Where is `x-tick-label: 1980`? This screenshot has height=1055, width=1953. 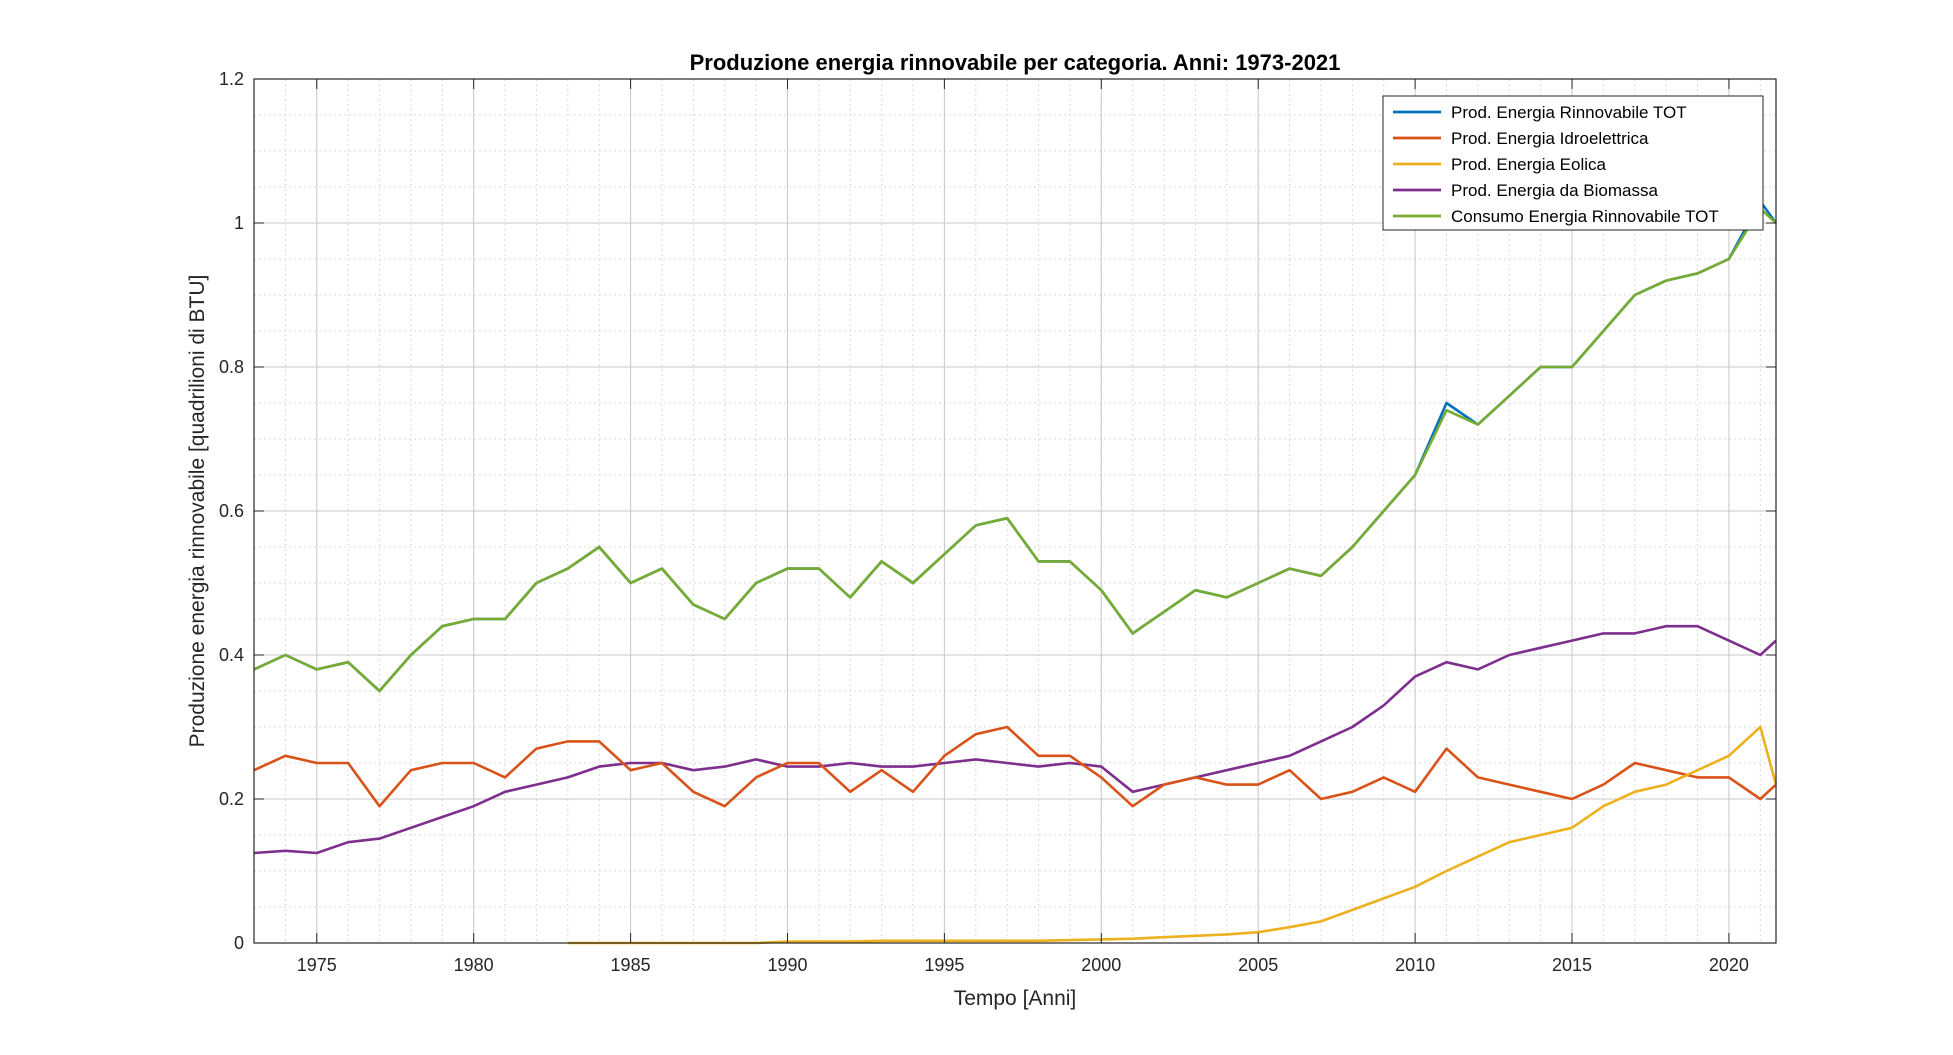 x-tick-label: 1980 is located at coordinates (474, 965).